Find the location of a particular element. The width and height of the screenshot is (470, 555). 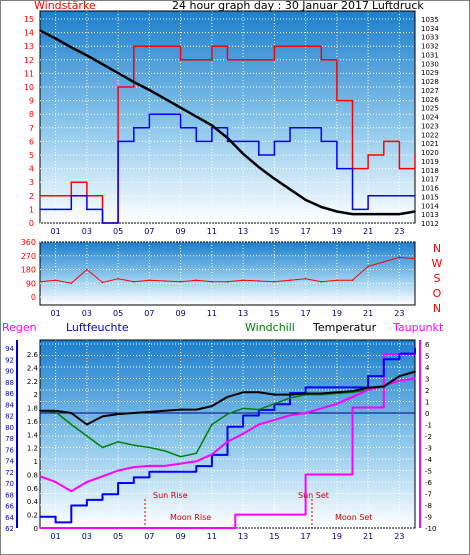

y-left-tick-label: 7 is located at coordinates (31, 128).